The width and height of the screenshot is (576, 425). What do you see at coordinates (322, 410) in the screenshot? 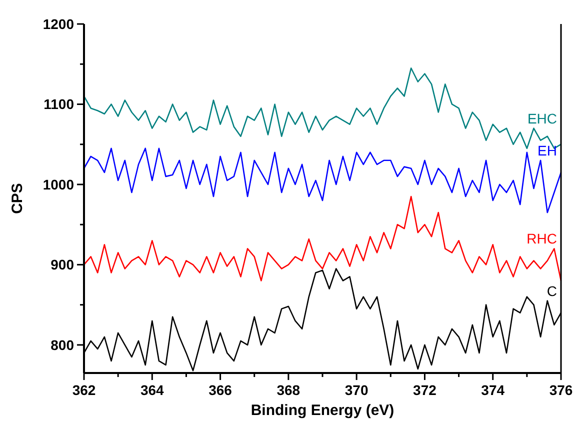
I see `x-axis-title: Binding Energy (eV)` at bounding box center [322, 410].